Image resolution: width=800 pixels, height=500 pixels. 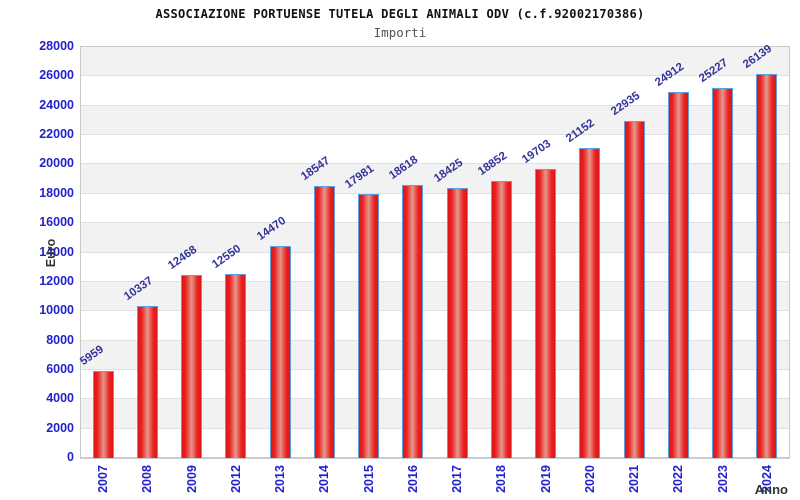 I want to click on x-tick-label: 2009, so click(x=191, y=479).